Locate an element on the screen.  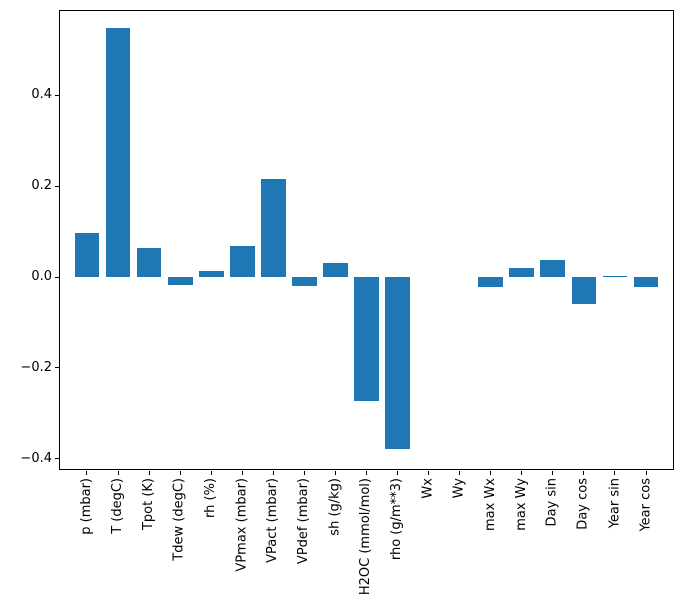
x-tick-label-h2oc-mmol-mol: H2OC (mmol/mol) is located at coordinates (366, 537).